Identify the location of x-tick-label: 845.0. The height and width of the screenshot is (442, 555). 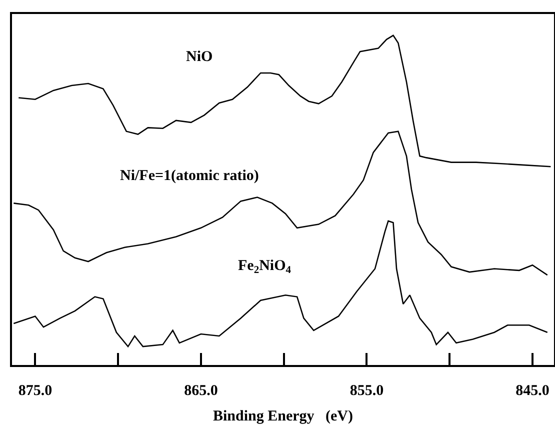
(533, 391).